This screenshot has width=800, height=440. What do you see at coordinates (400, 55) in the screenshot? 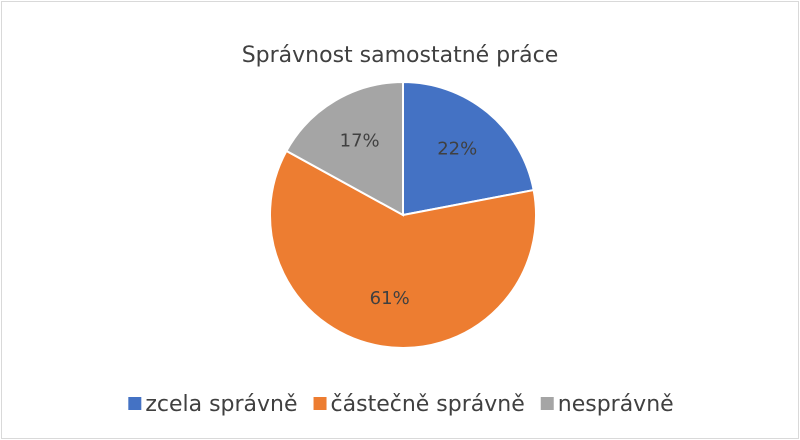
I see `chart-title: Správnost samostatné práce` at bounding box center [400, 55].